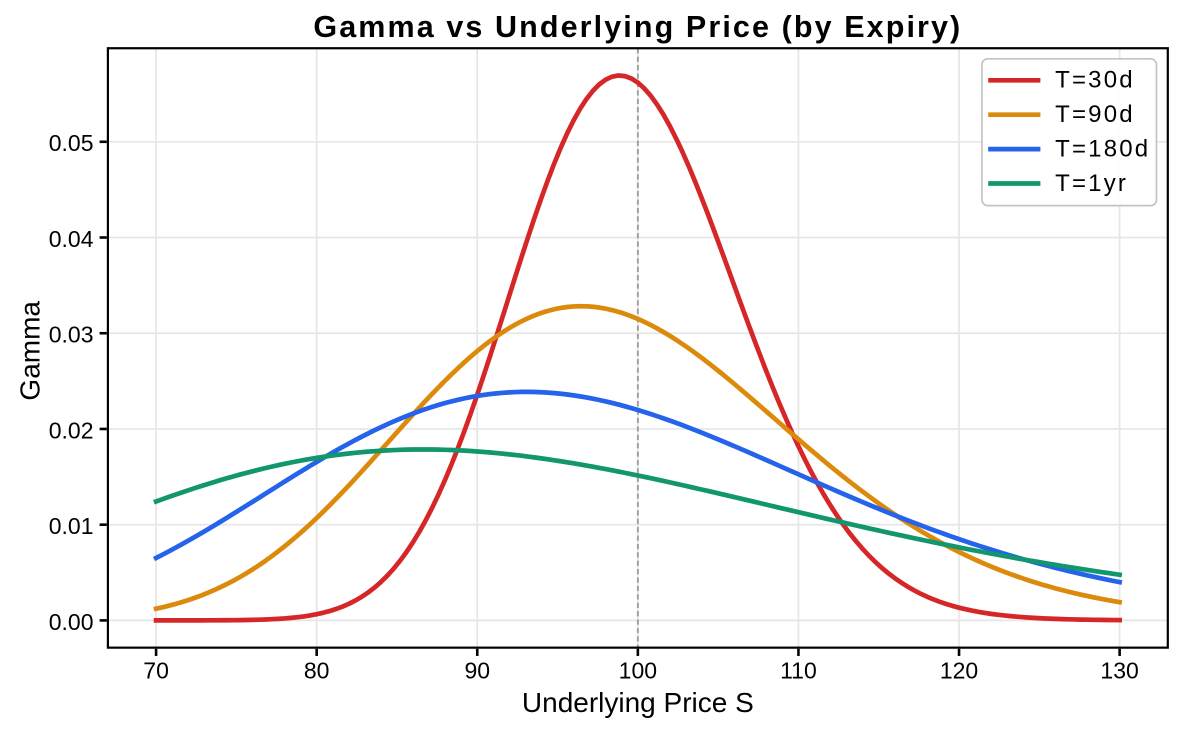 This screenshot has width=1182, height=730. I want to click on svg-text: 0.01, so click(71, 526).